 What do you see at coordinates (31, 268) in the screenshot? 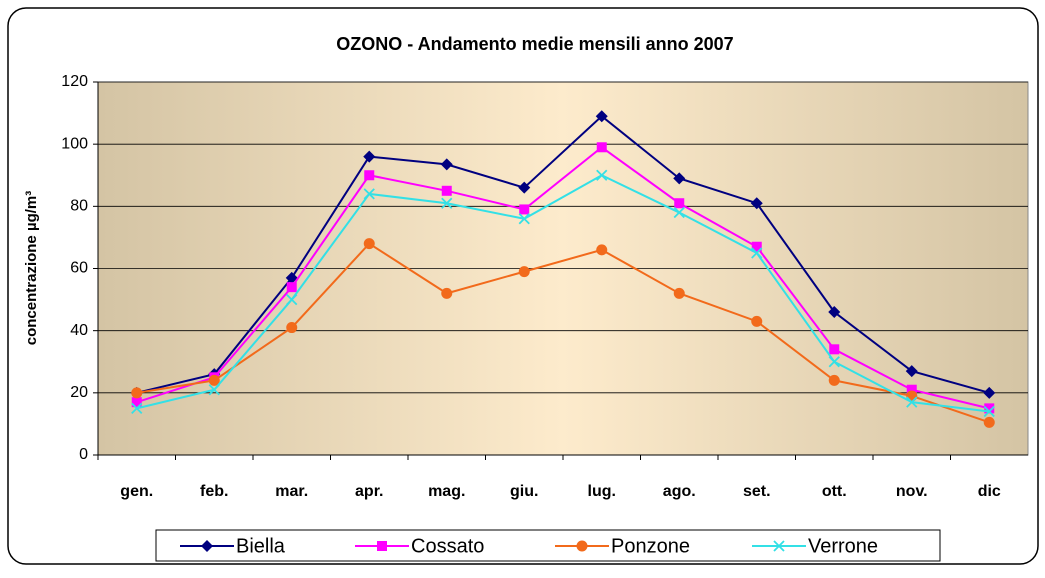
I see `y-axis-label: concentrazione µg/m³` at bounding box center [31, 268].